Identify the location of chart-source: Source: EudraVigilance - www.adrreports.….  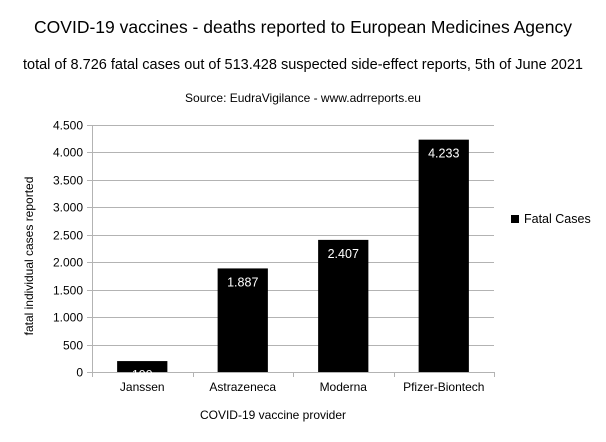
(303, 98).